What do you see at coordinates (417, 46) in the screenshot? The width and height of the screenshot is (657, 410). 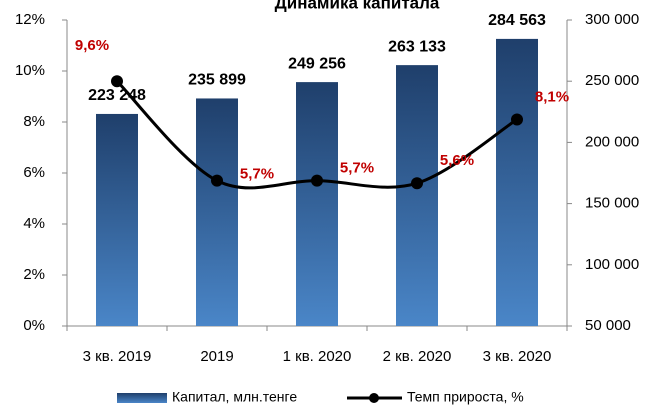 I see `bar-label: 263 133` at bounding box center [417, 46].